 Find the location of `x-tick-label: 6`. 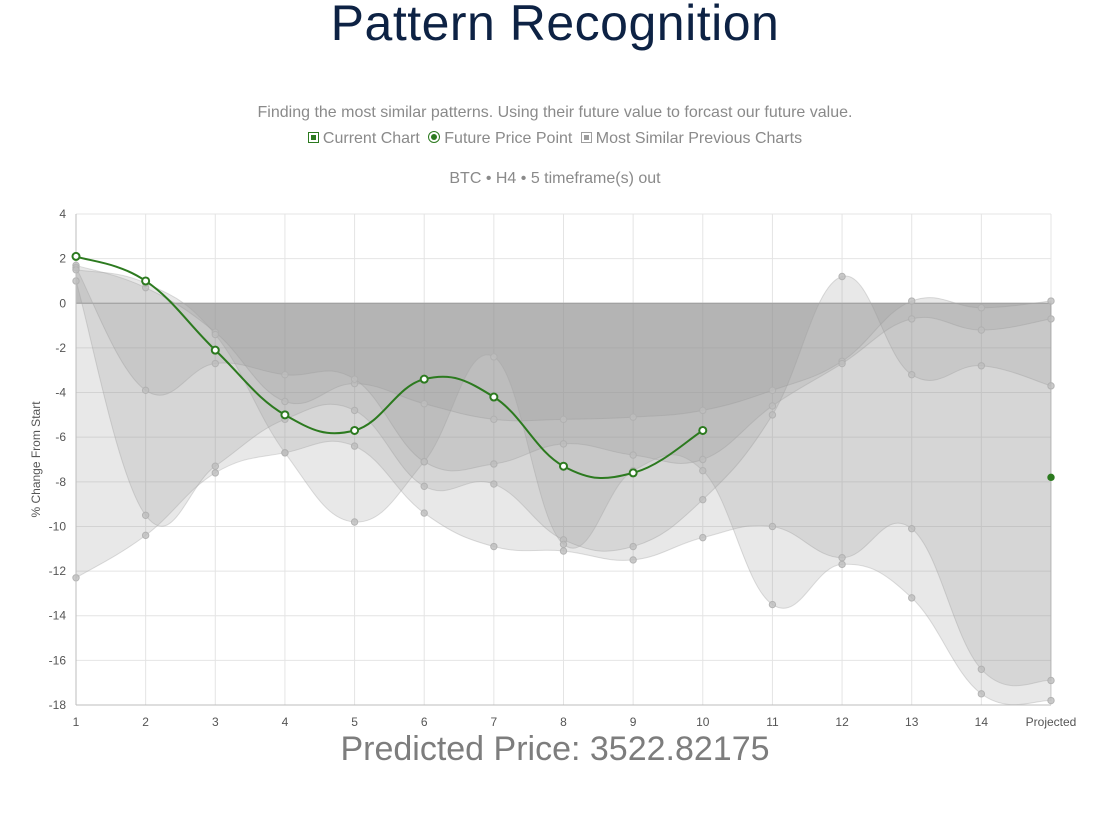

x-tick-label: 6 is located at coordinates (424, 722).